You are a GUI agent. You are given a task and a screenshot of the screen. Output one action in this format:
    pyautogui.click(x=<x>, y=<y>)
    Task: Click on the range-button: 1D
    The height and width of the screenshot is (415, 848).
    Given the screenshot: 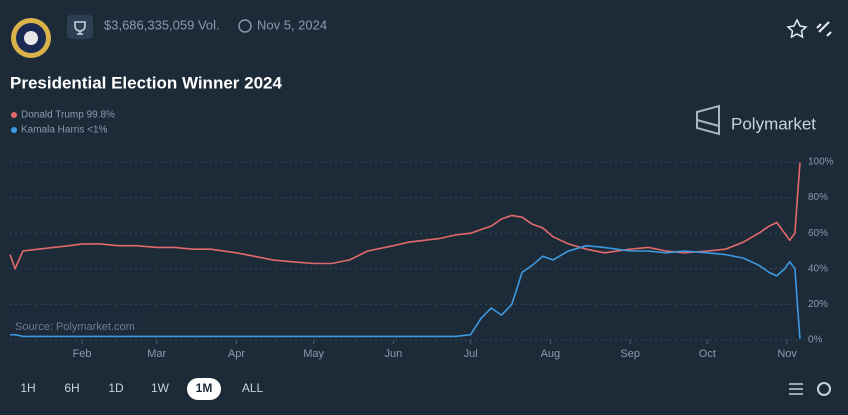 What is the action you would take?
    pyautogui.click(x=116, y=388)
    